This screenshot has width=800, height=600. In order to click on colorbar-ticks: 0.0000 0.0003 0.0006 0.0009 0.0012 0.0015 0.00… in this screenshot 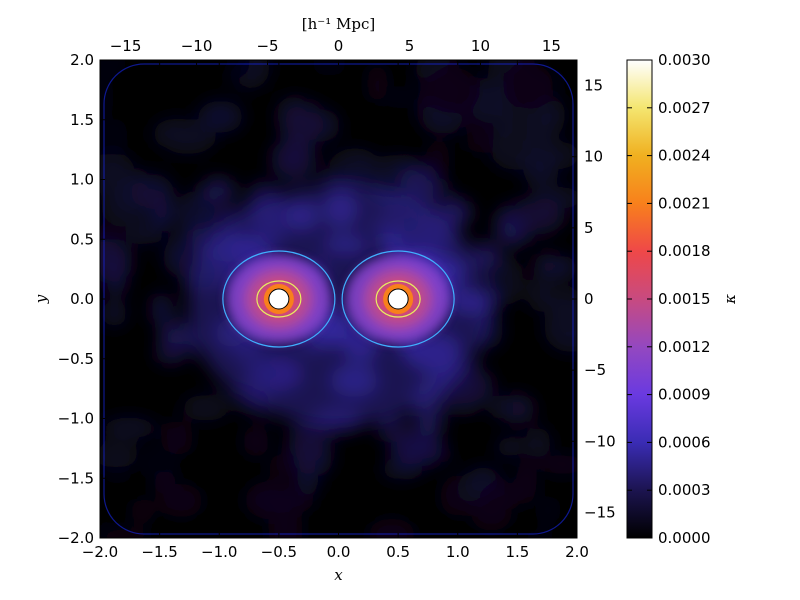, I will do `click(669, 299)`.